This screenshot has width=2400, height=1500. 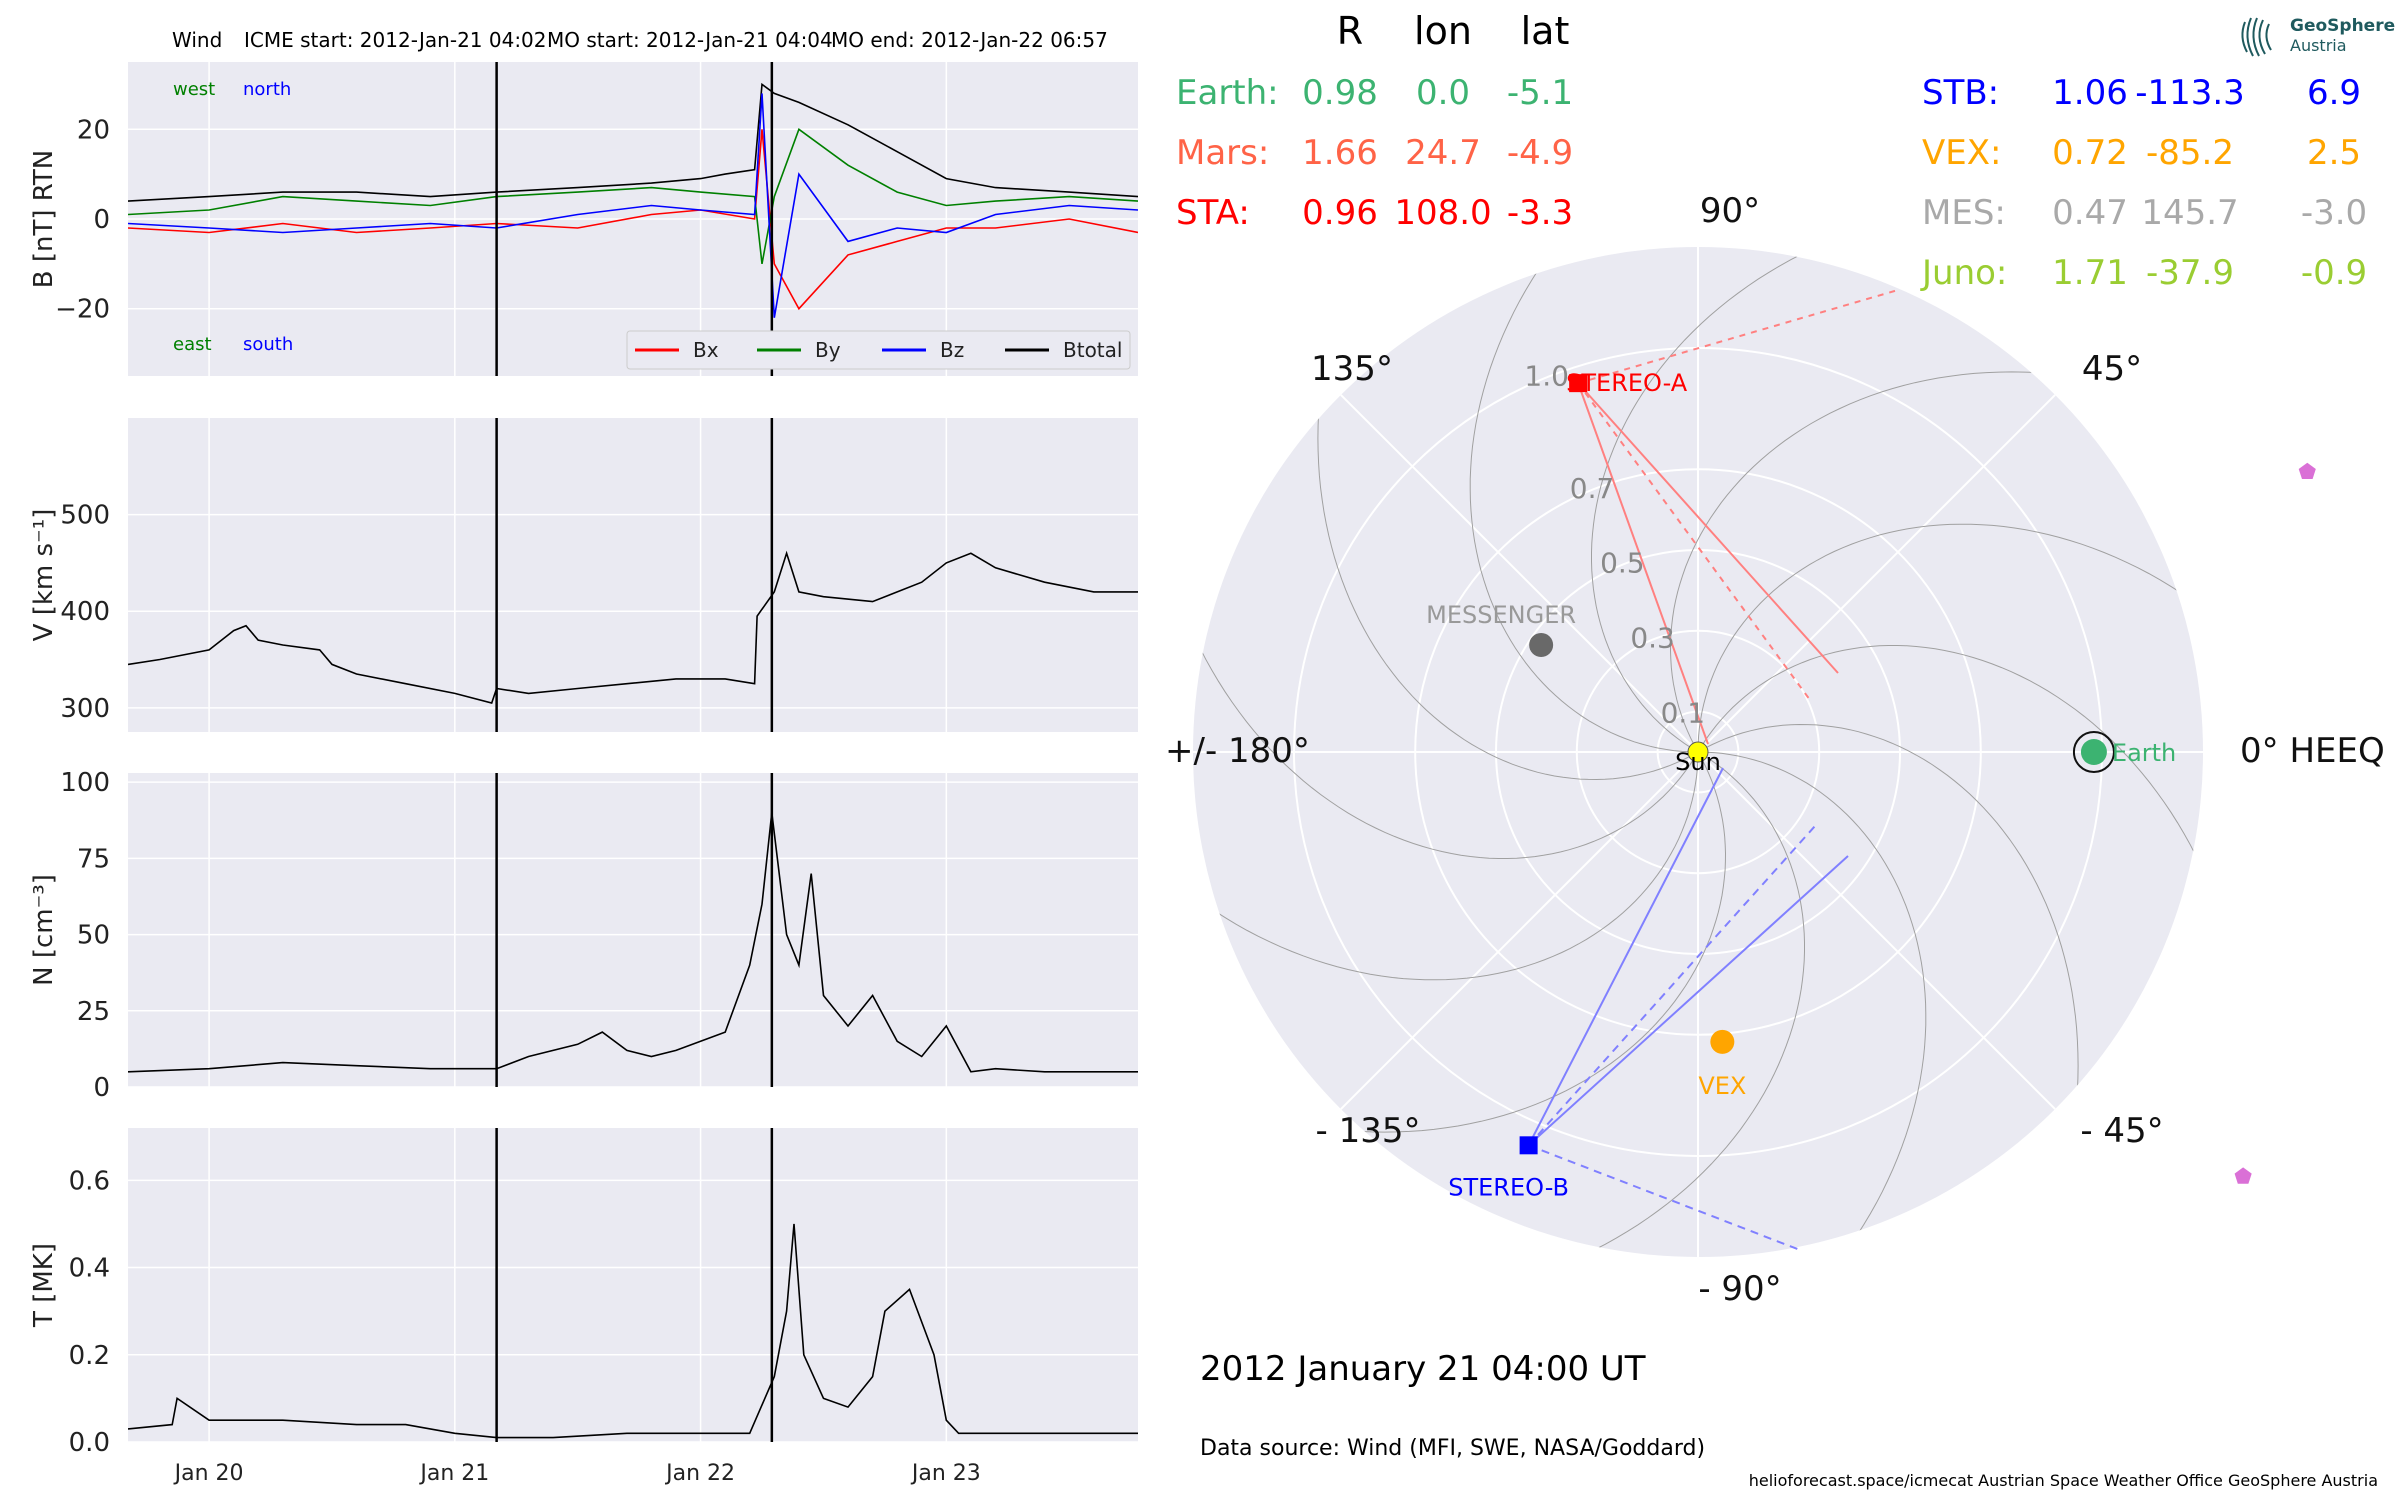 I want to click on x-tick-label: Jan 22, so click(x=699, y=1473).